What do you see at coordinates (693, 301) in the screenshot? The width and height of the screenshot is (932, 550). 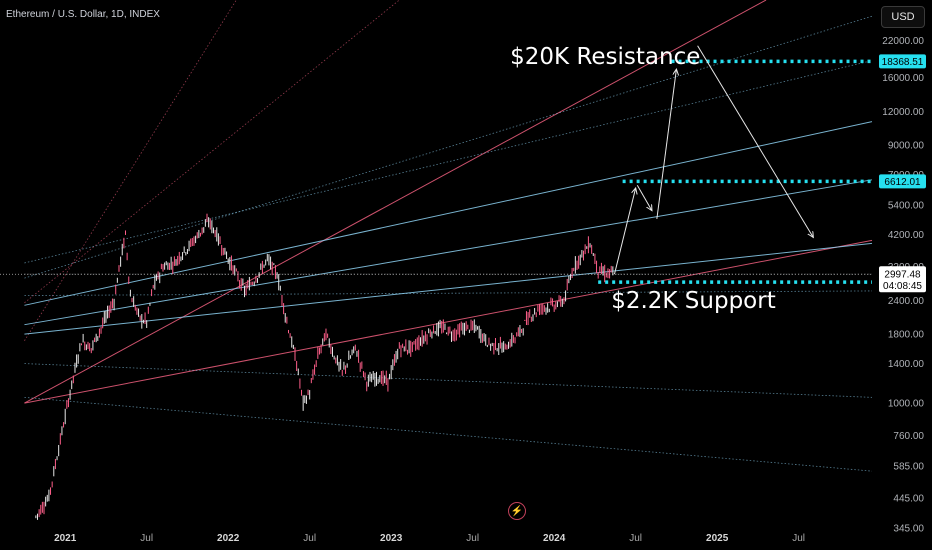 I see `annotation: $2.2K Support` at bounding box center [693, 301].